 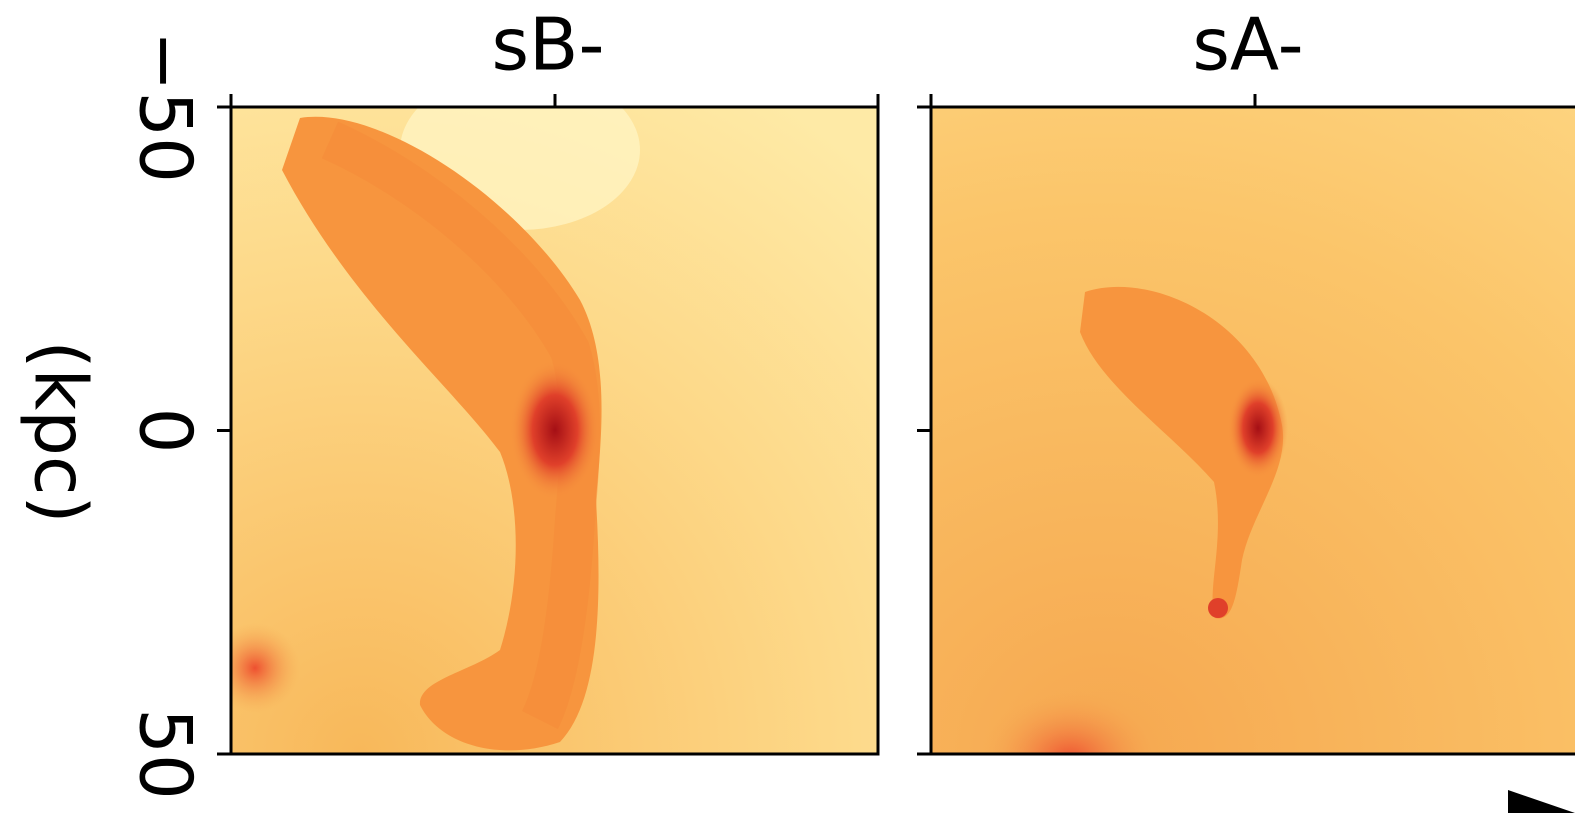 What do you see at coordinates (1541, 801) in the screenshot?
I see `arrow-head` at bounding box center [1541, 801].